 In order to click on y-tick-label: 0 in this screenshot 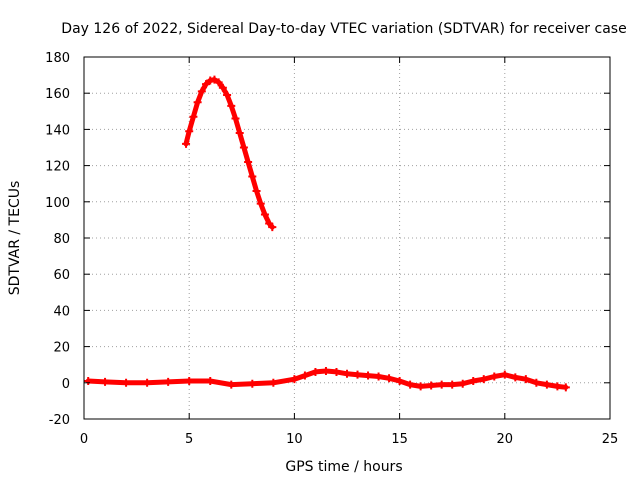, I will do `click(66, 384)`.